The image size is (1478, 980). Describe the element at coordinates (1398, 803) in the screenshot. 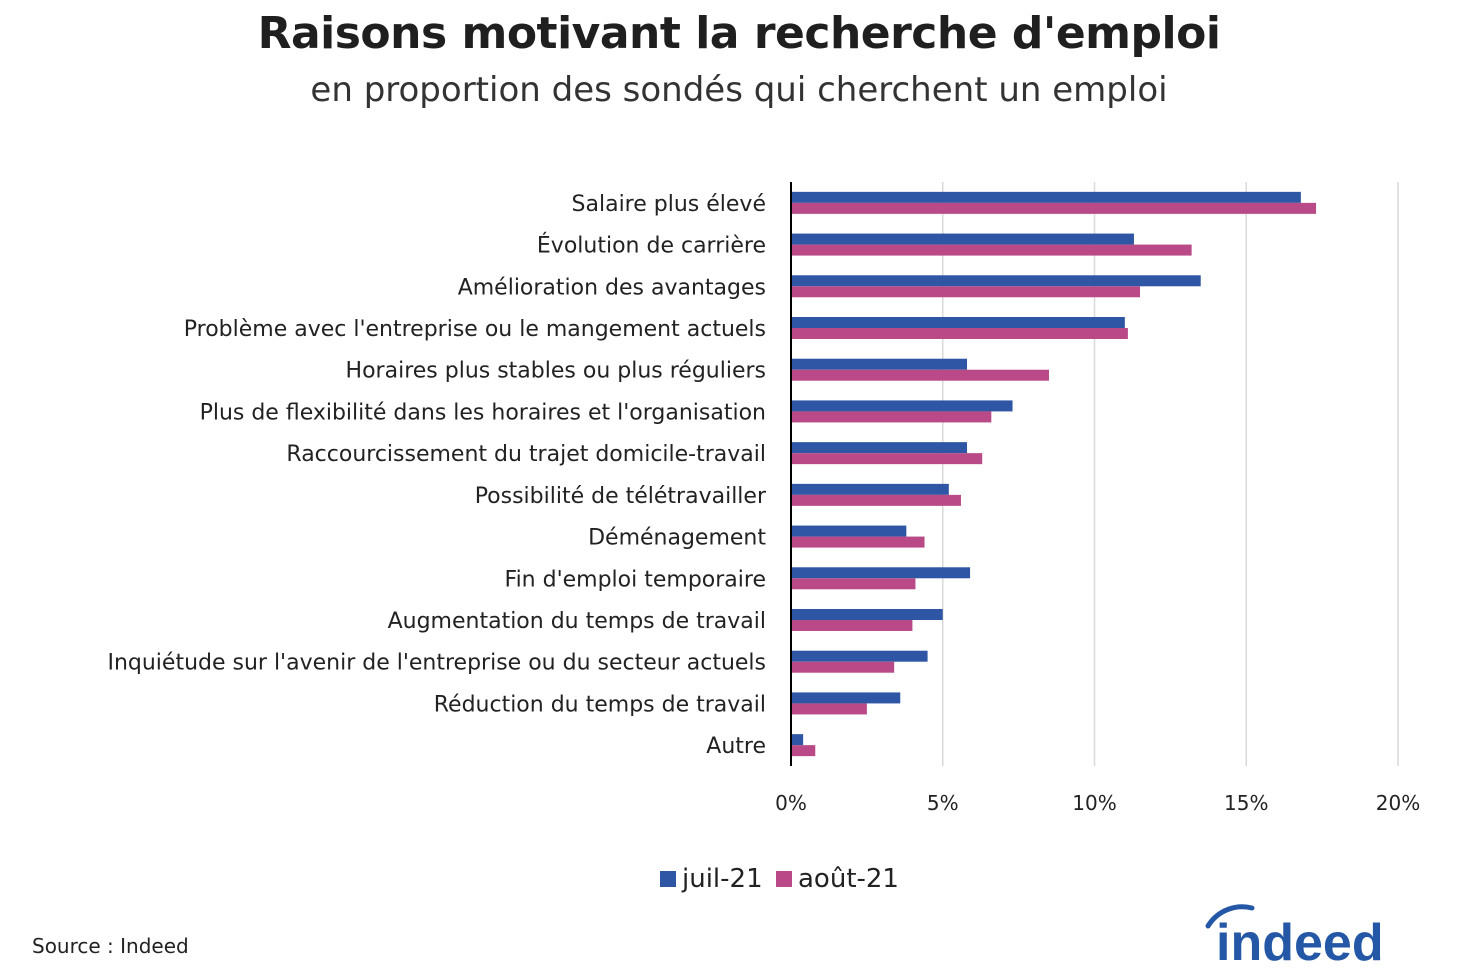

I see `x-tick-label: 20%` at that location.